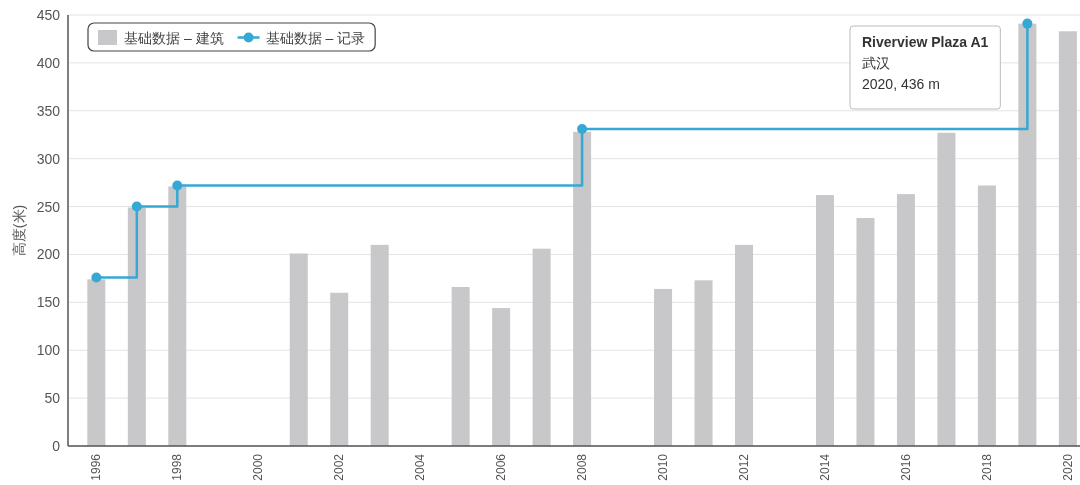 This screenshot has width=1080, height=485. Describe the element at coordinates (420, 467) in the screenshot. I see `x-tick-label: 2004` at that location.